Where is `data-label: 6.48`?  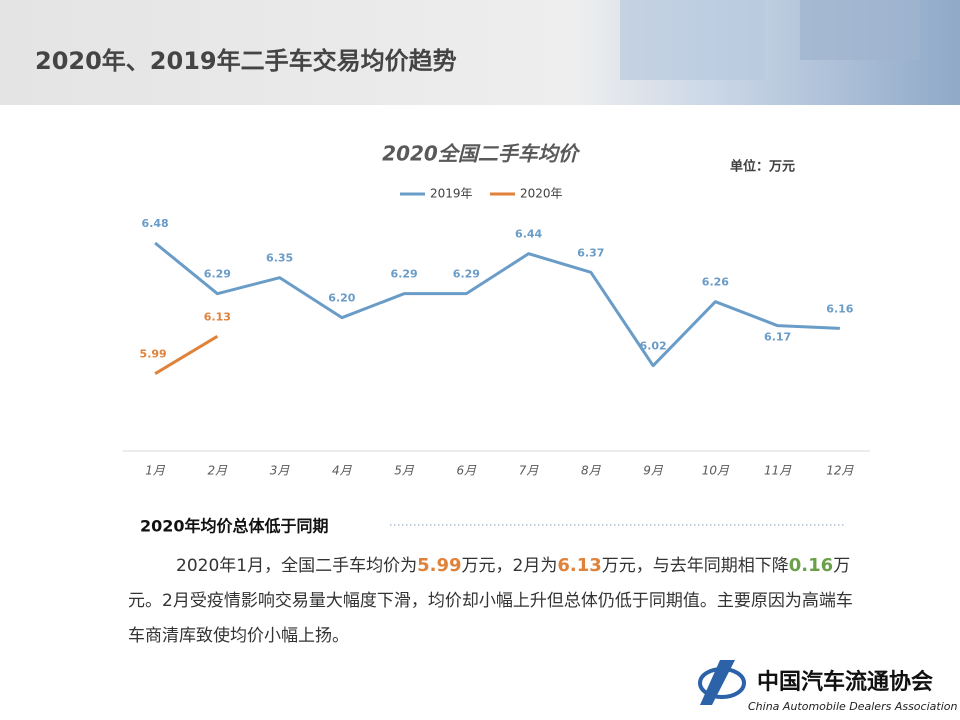 data-label: 6.48 is located at coordinates (155, 223).